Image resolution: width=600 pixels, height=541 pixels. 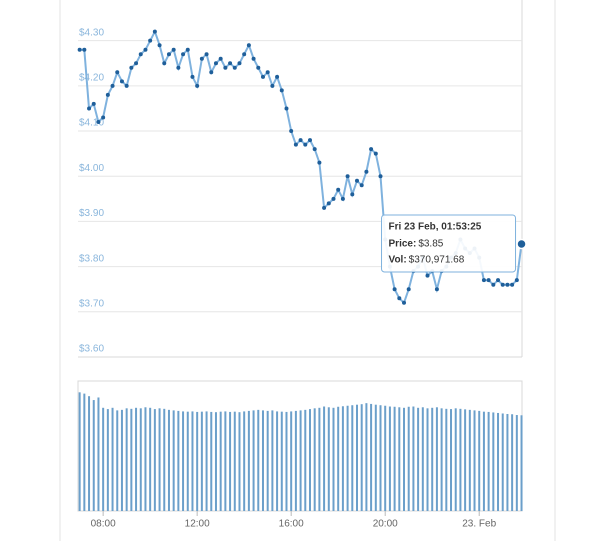 I want to click on x-tick-label: 16:00, so click(x=291, y=524).